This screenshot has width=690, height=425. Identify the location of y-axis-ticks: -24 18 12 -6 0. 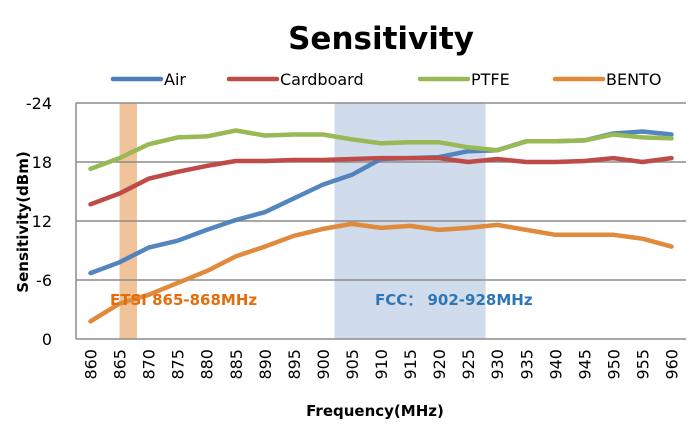
(39, 221).